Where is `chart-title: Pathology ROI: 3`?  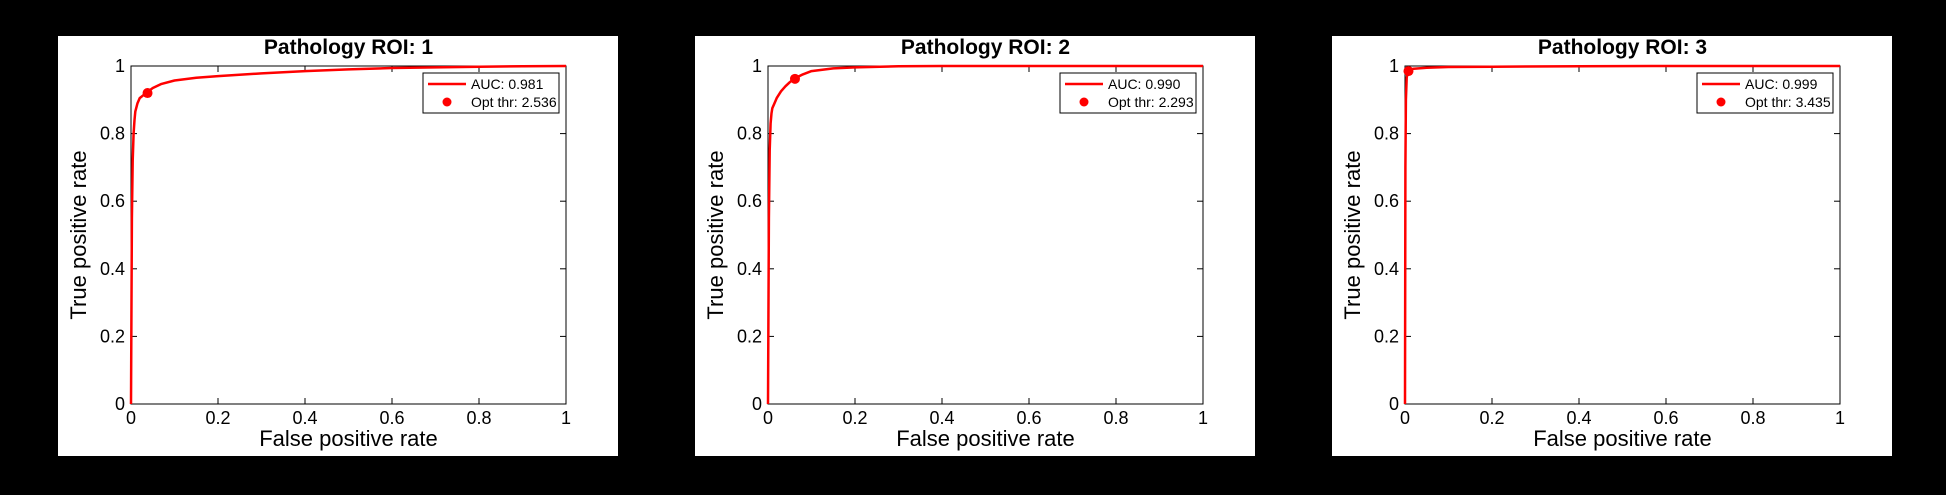
chart-title: Pathology ROI: 3 is located at coordinates (1622, 47).